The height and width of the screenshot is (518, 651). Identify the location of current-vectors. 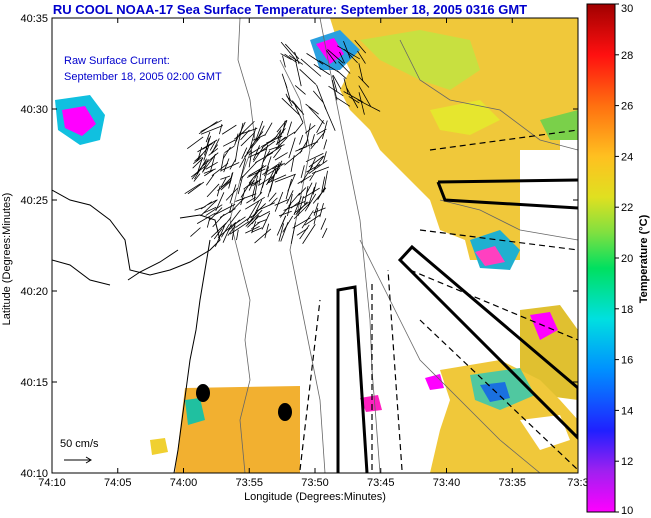
(282, 143).